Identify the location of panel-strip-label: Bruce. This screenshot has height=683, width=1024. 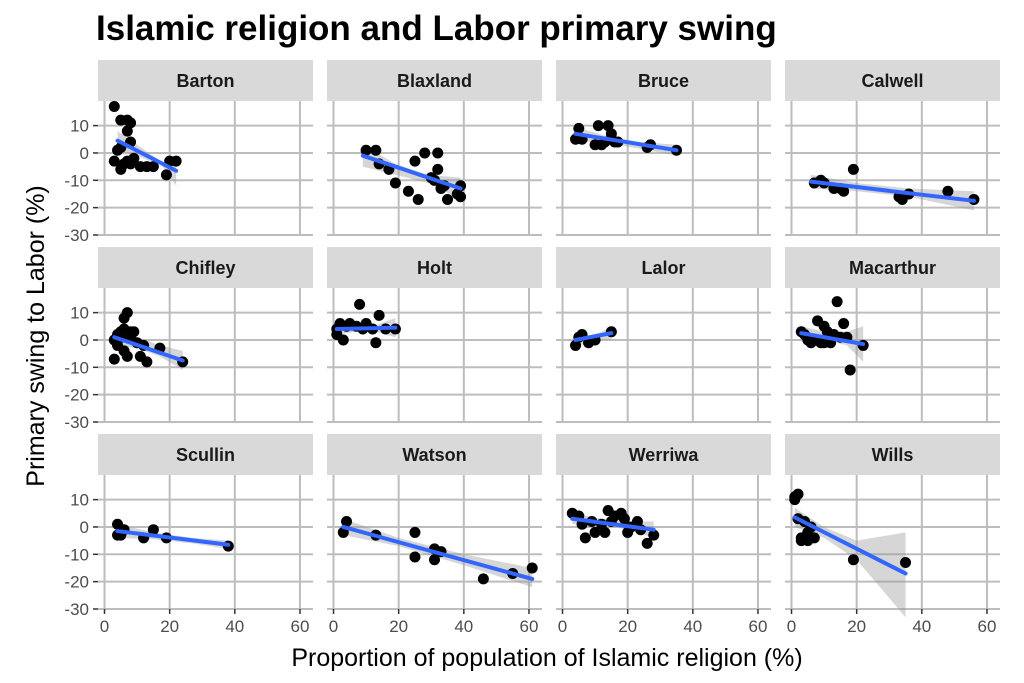
(663, 81).